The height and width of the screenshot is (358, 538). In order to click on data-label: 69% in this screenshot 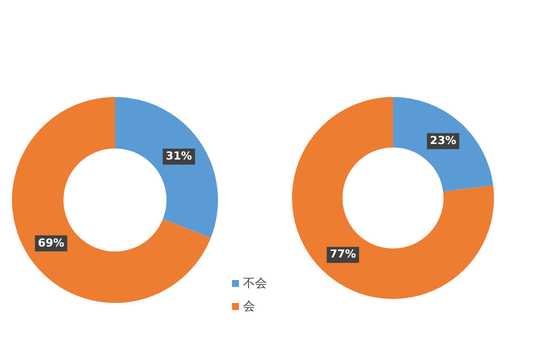, I will do `click(51, 243)`.